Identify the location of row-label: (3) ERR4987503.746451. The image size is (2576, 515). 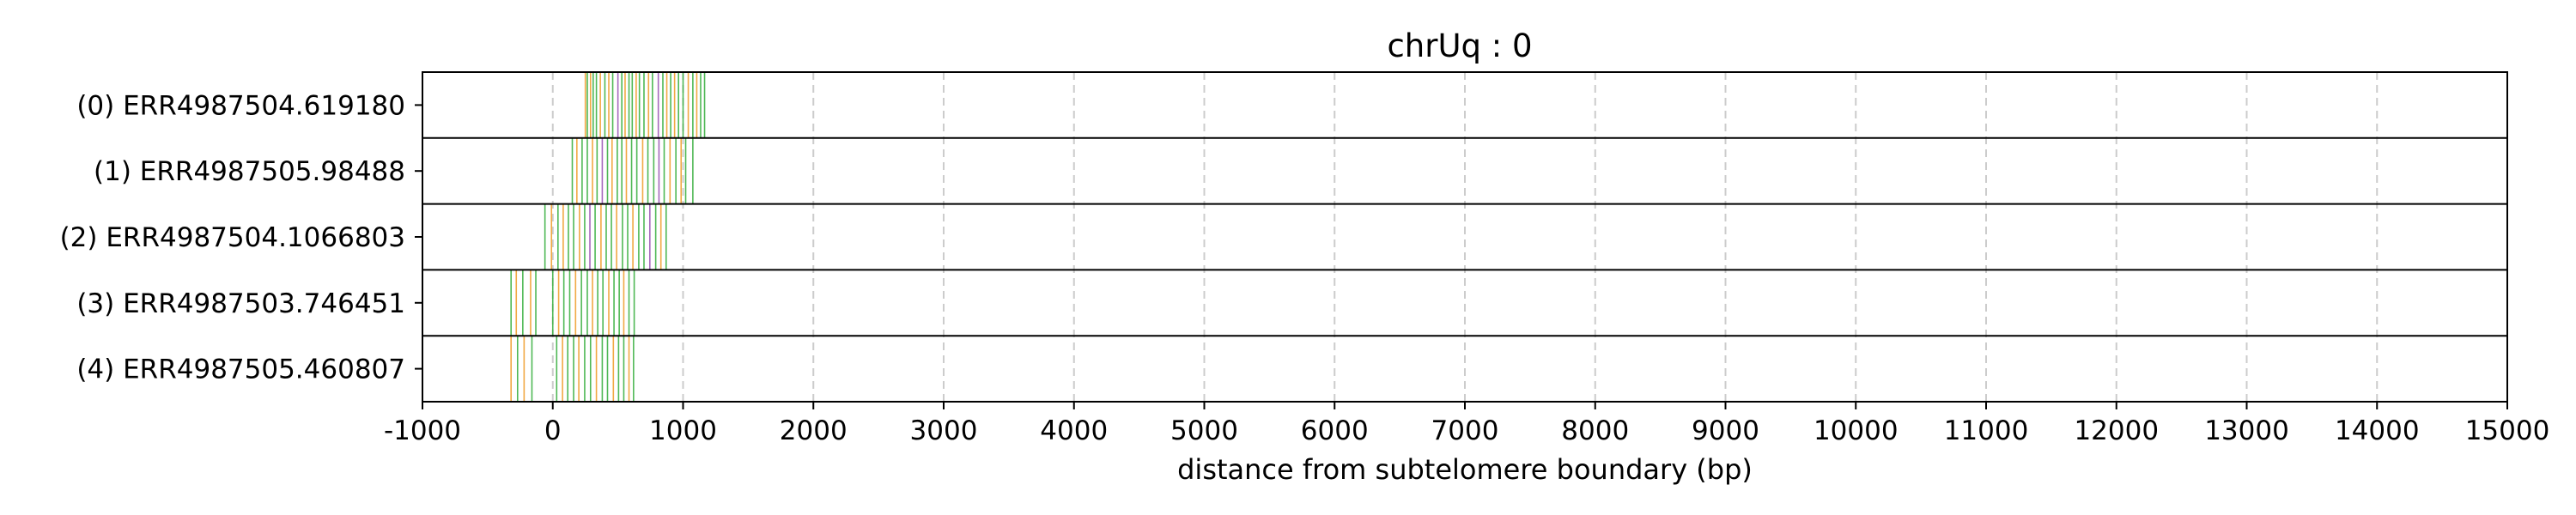
(240, 303).